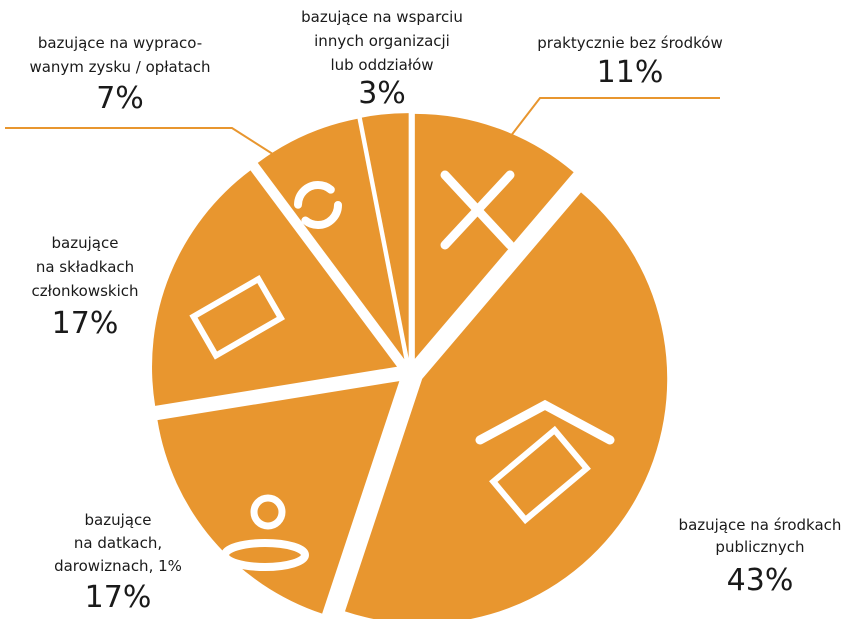  Describe the element at coordinates (545, 422) in the screenshot. I see `icon-building` at that location.